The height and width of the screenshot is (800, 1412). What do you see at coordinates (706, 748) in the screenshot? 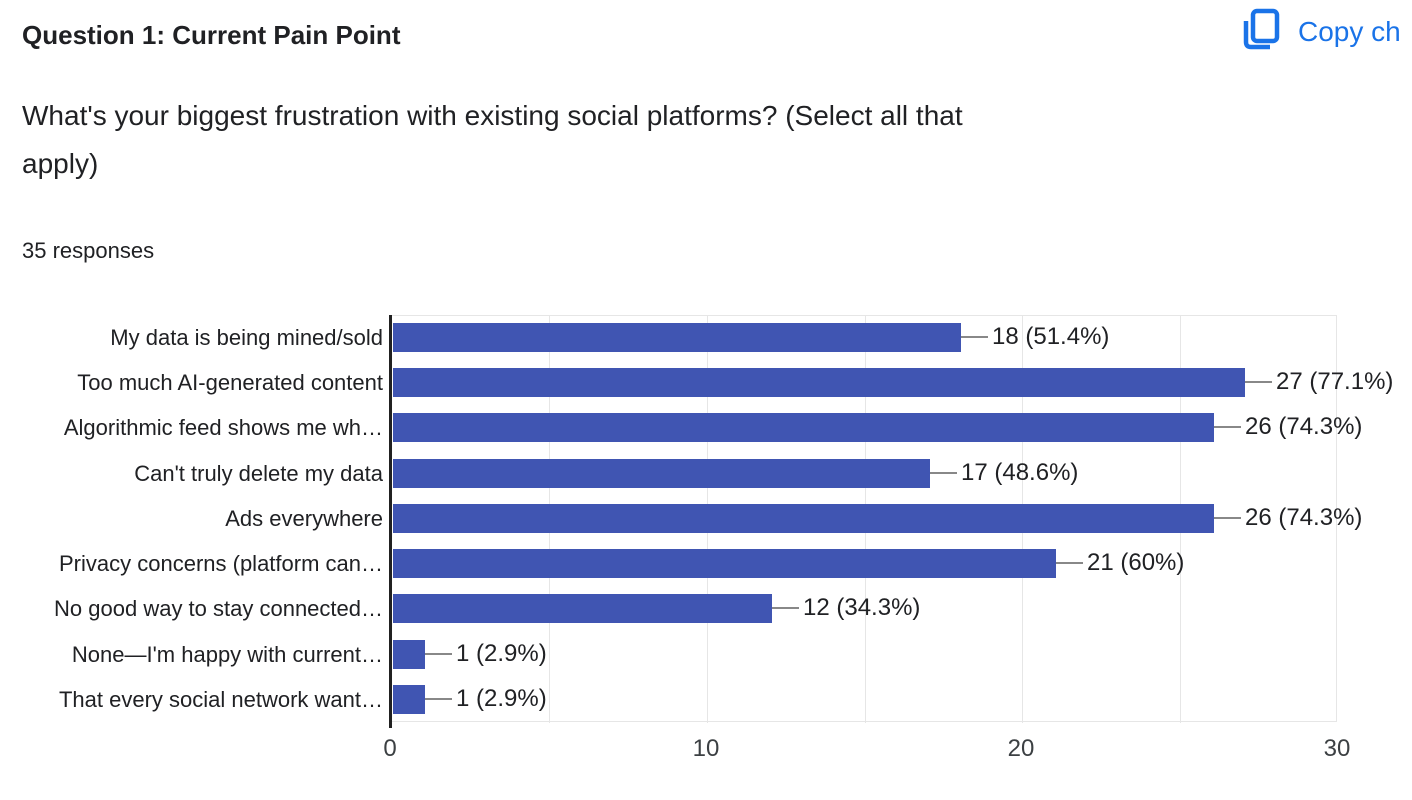
I see `x-axis-tick-label: 10` at bounding box center [706, 748].